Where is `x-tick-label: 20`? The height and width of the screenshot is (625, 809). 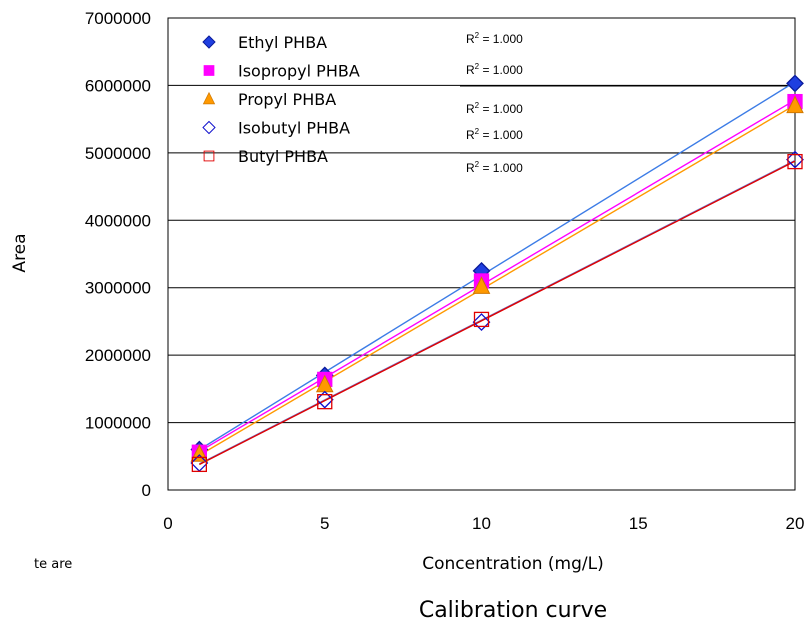
x-tick-label: 20 is located at coordinates (795, 523).